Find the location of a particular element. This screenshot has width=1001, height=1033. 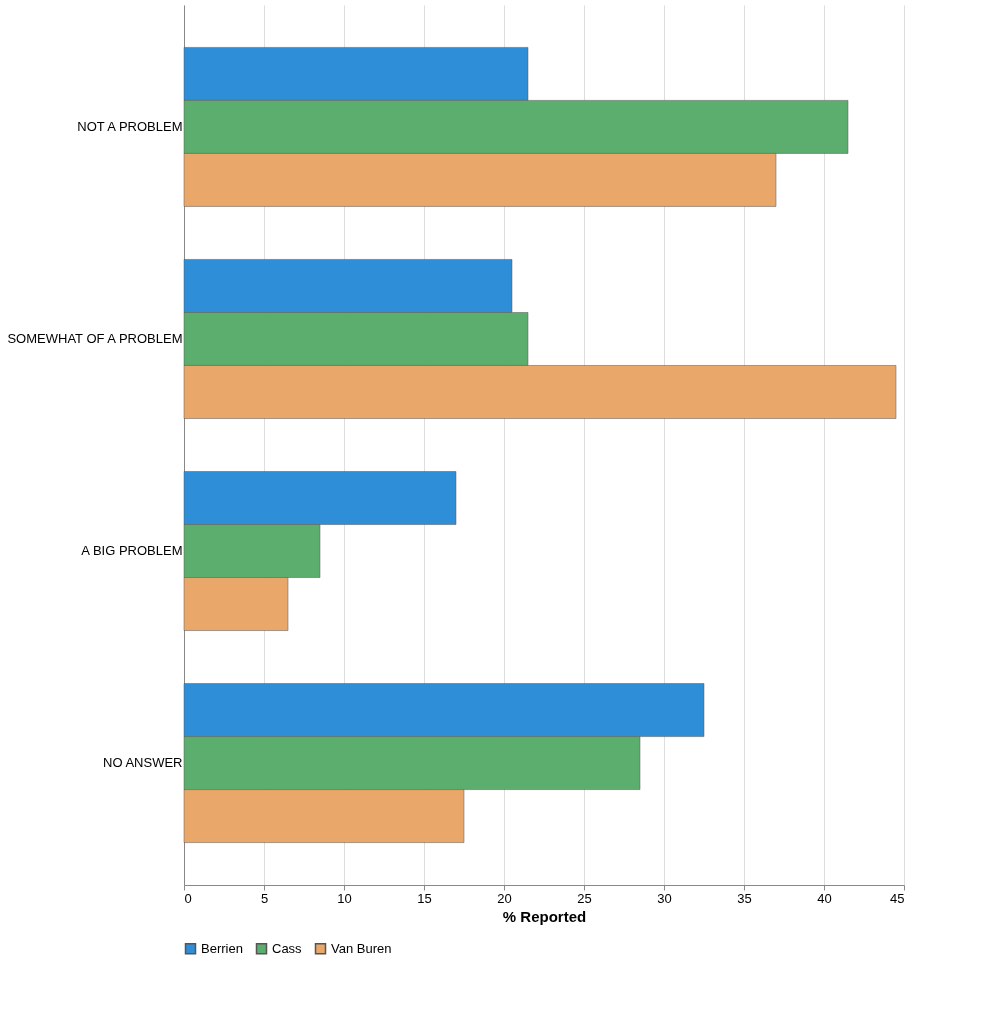

x-tick-label: 35 is located at coordinates (744, 898).